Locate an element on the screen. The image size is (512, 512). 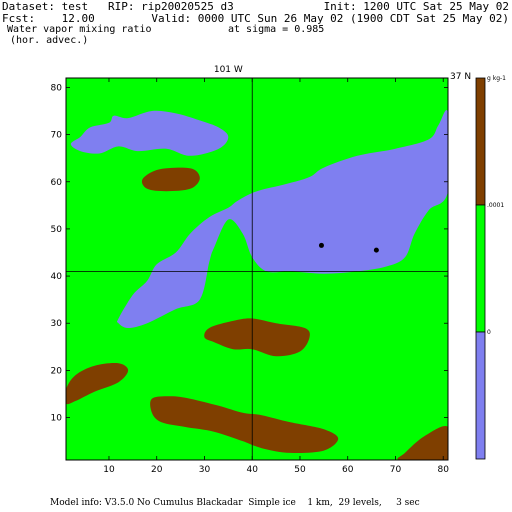
region-brown-w is located at coordinates (97, 384).